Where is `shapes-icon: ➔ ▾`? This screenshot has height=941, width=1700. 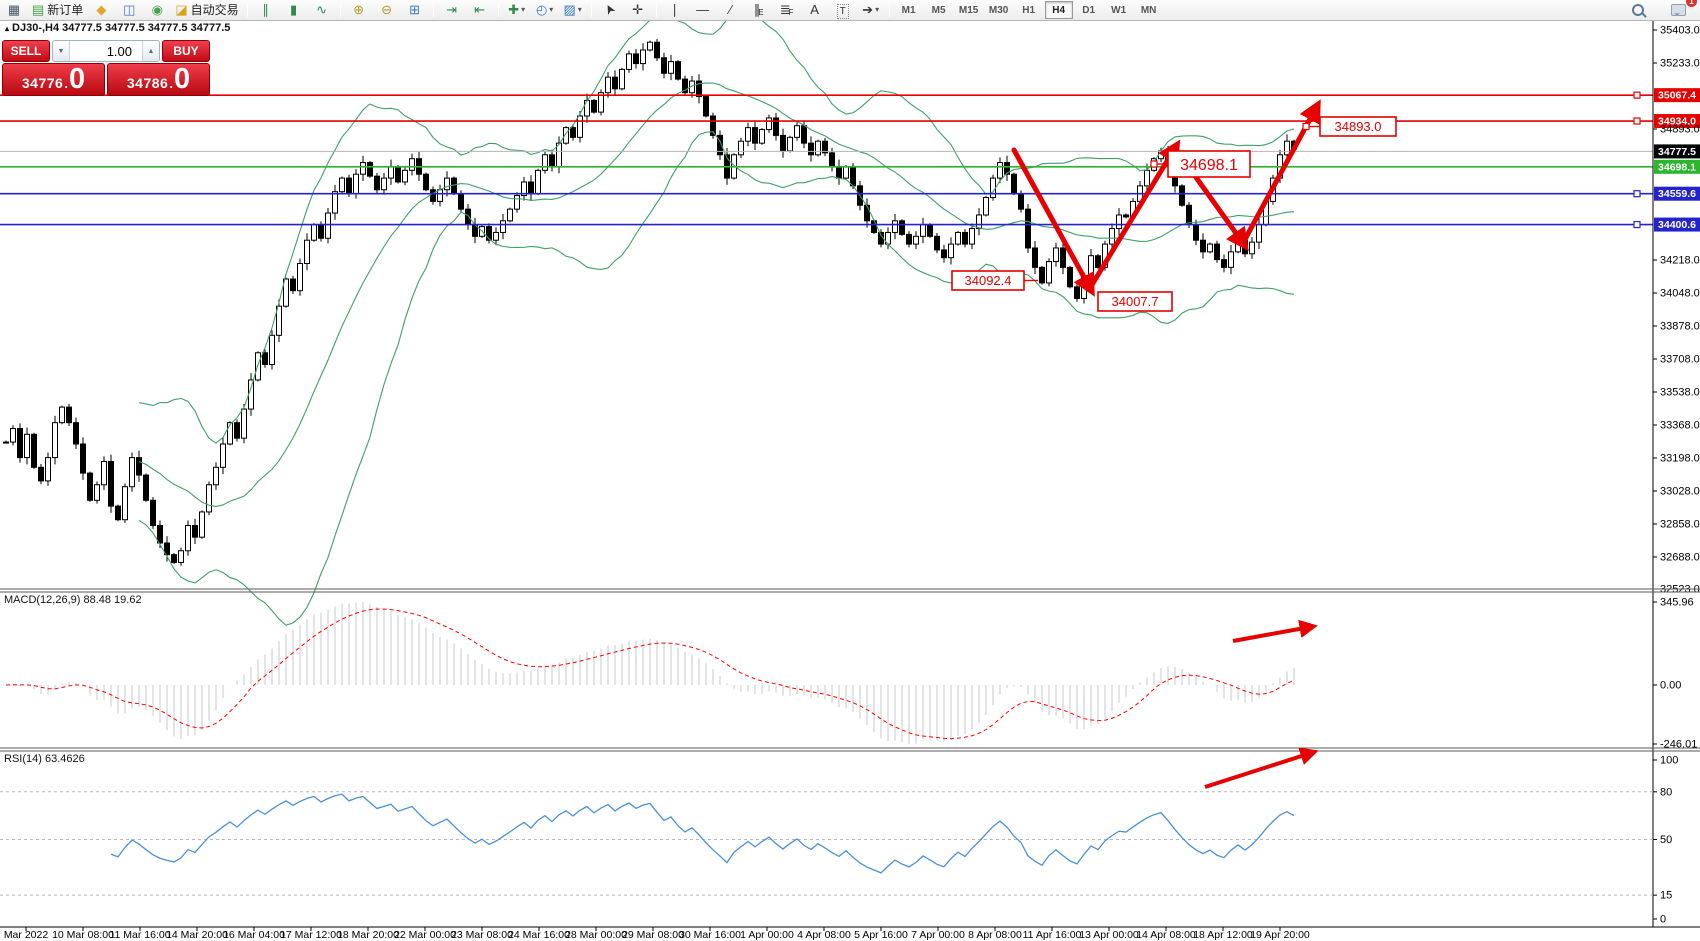 shapes-icon: ➔ ▾ is located at coordinates (871, 9).